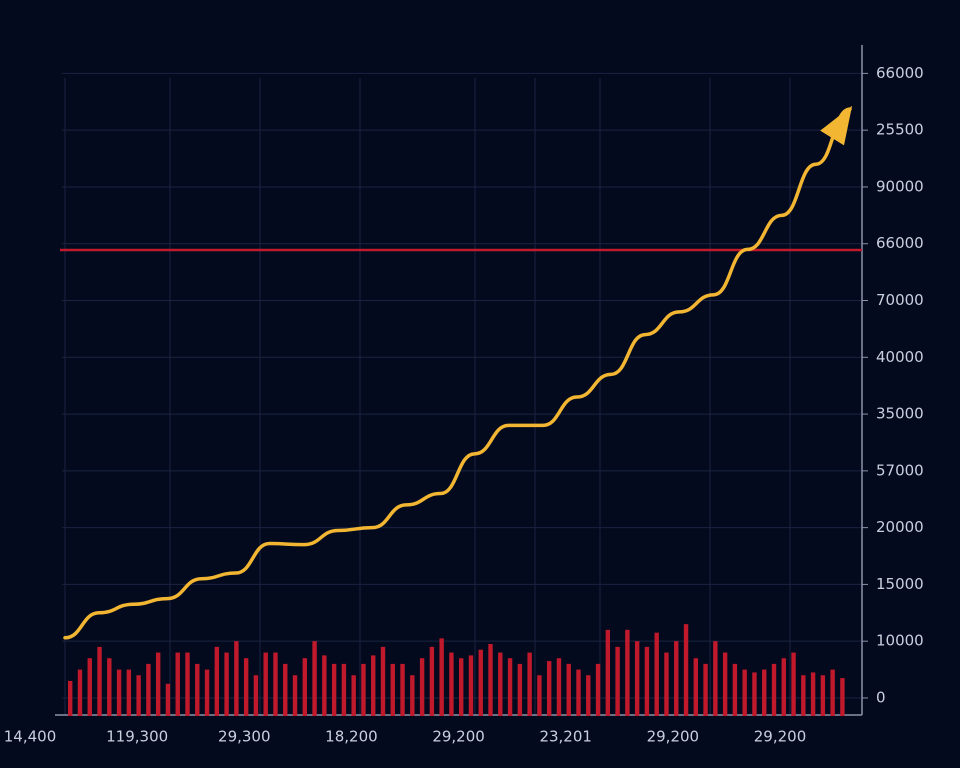 This screenshot has height=768, width=960. I want to click on x-tick-label: 23,201, so click(565, 737).